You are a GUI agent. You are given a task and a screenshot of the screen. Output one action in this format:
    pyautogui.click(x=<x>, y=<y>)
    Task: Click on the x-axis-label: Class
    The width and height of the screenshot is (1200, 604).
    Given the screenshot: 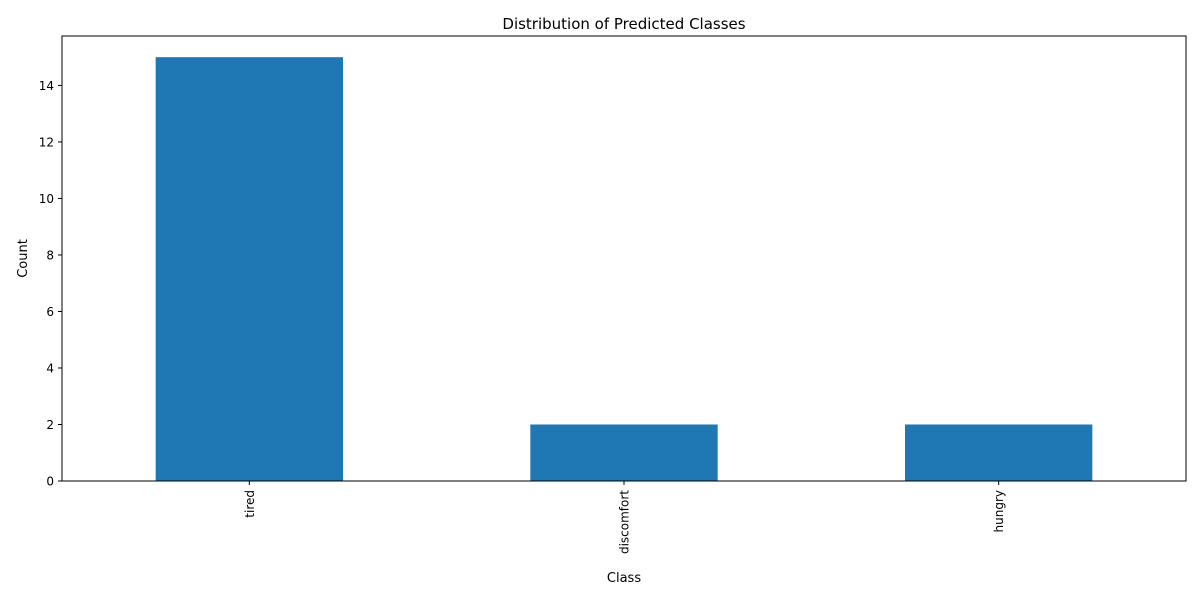 What is the action you would take?
    pyautogui.click(x=624, y=578)
    